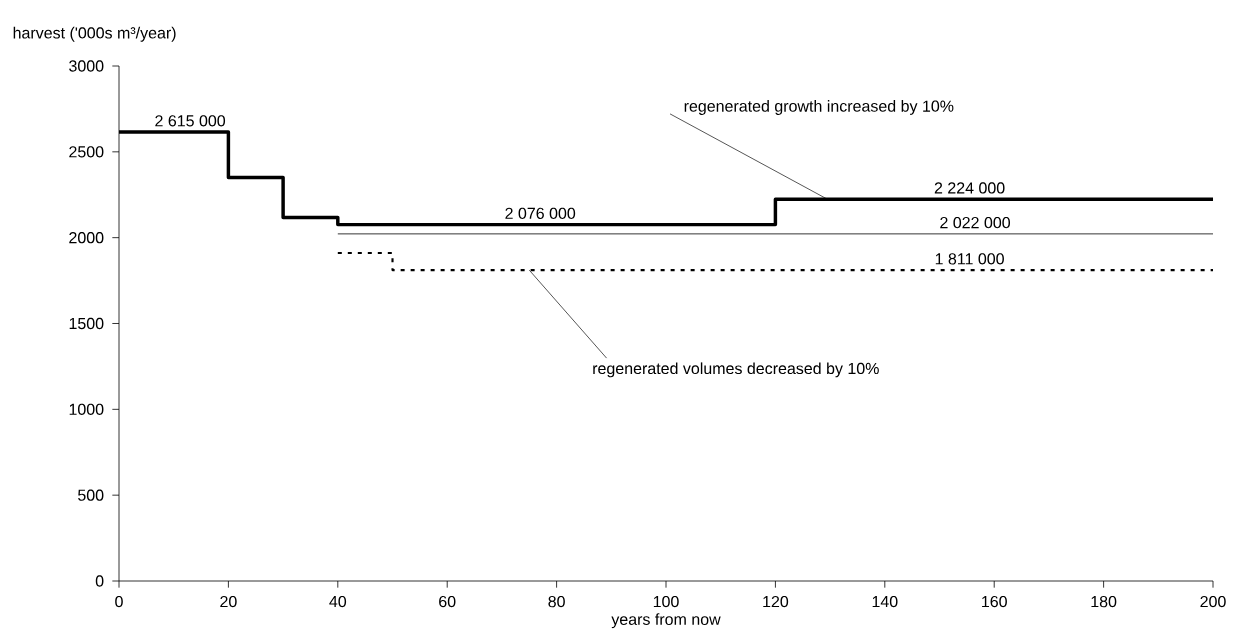  What do you see at coordinates (736, 370) in the screenshot?
I see `annotation: regenerated volumes decreased by 10%` at bounding box center [736, 370].